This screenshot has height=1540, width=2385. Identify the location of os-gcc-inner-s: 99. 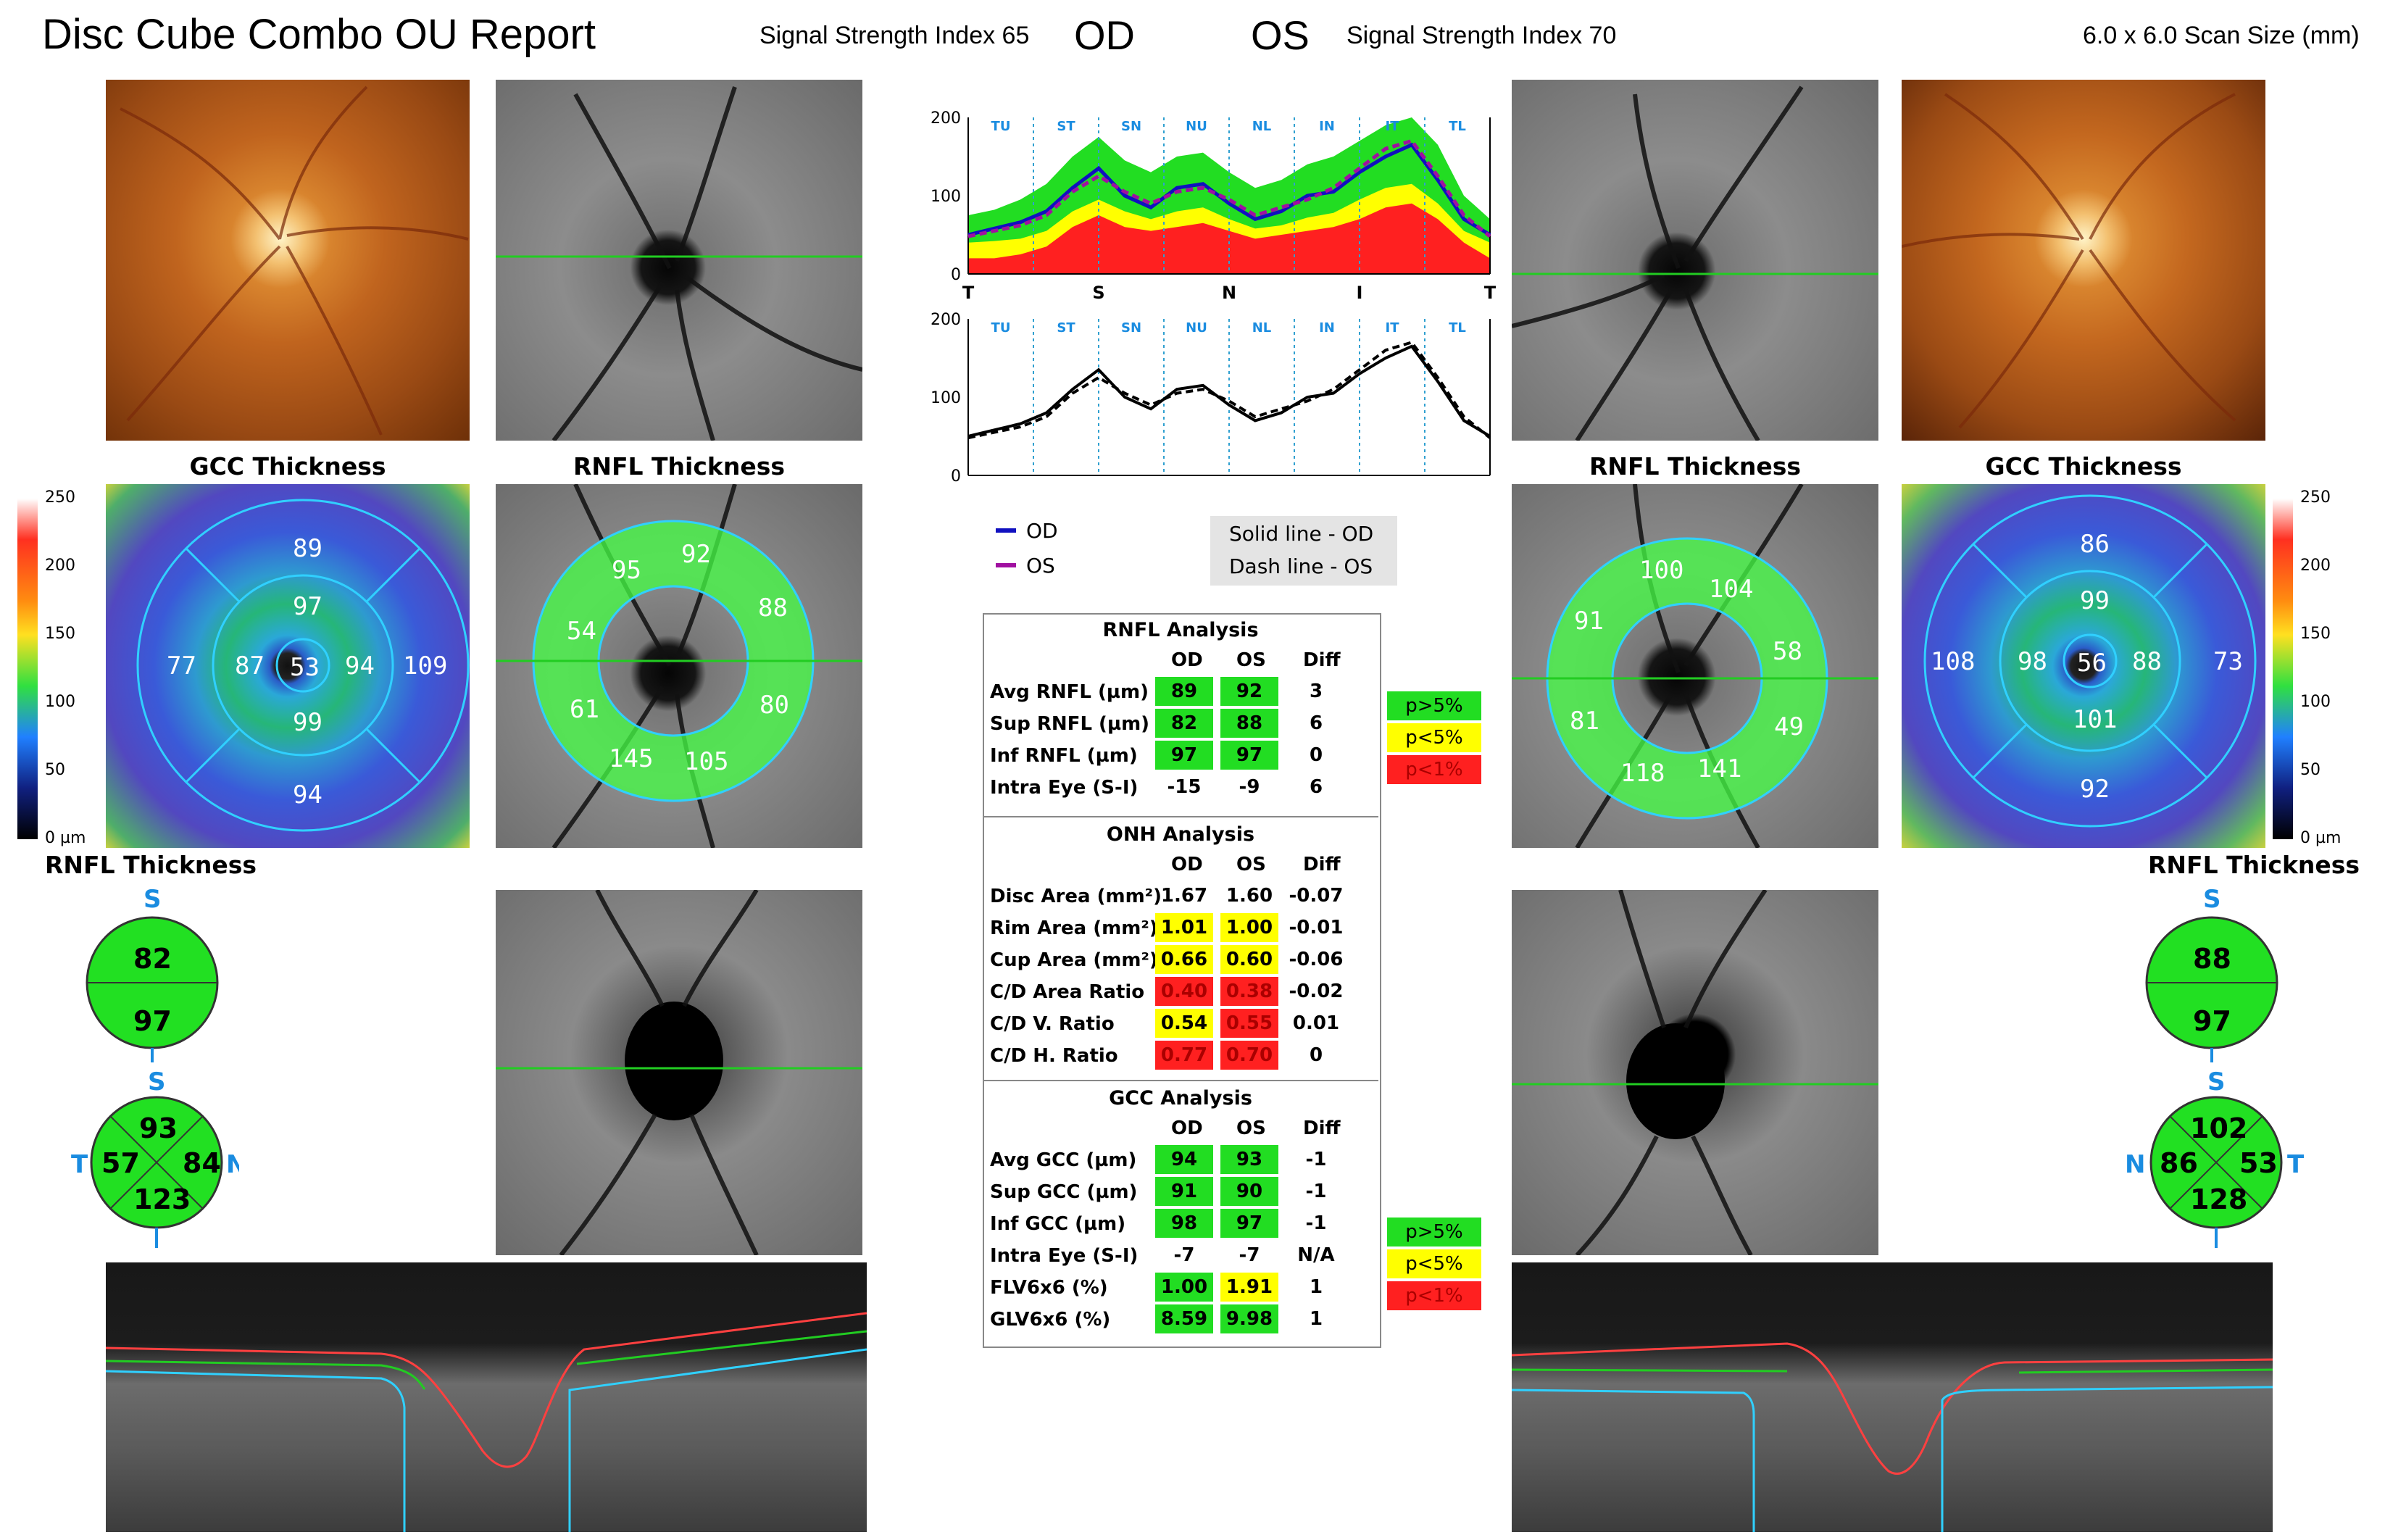
(2095, 600).